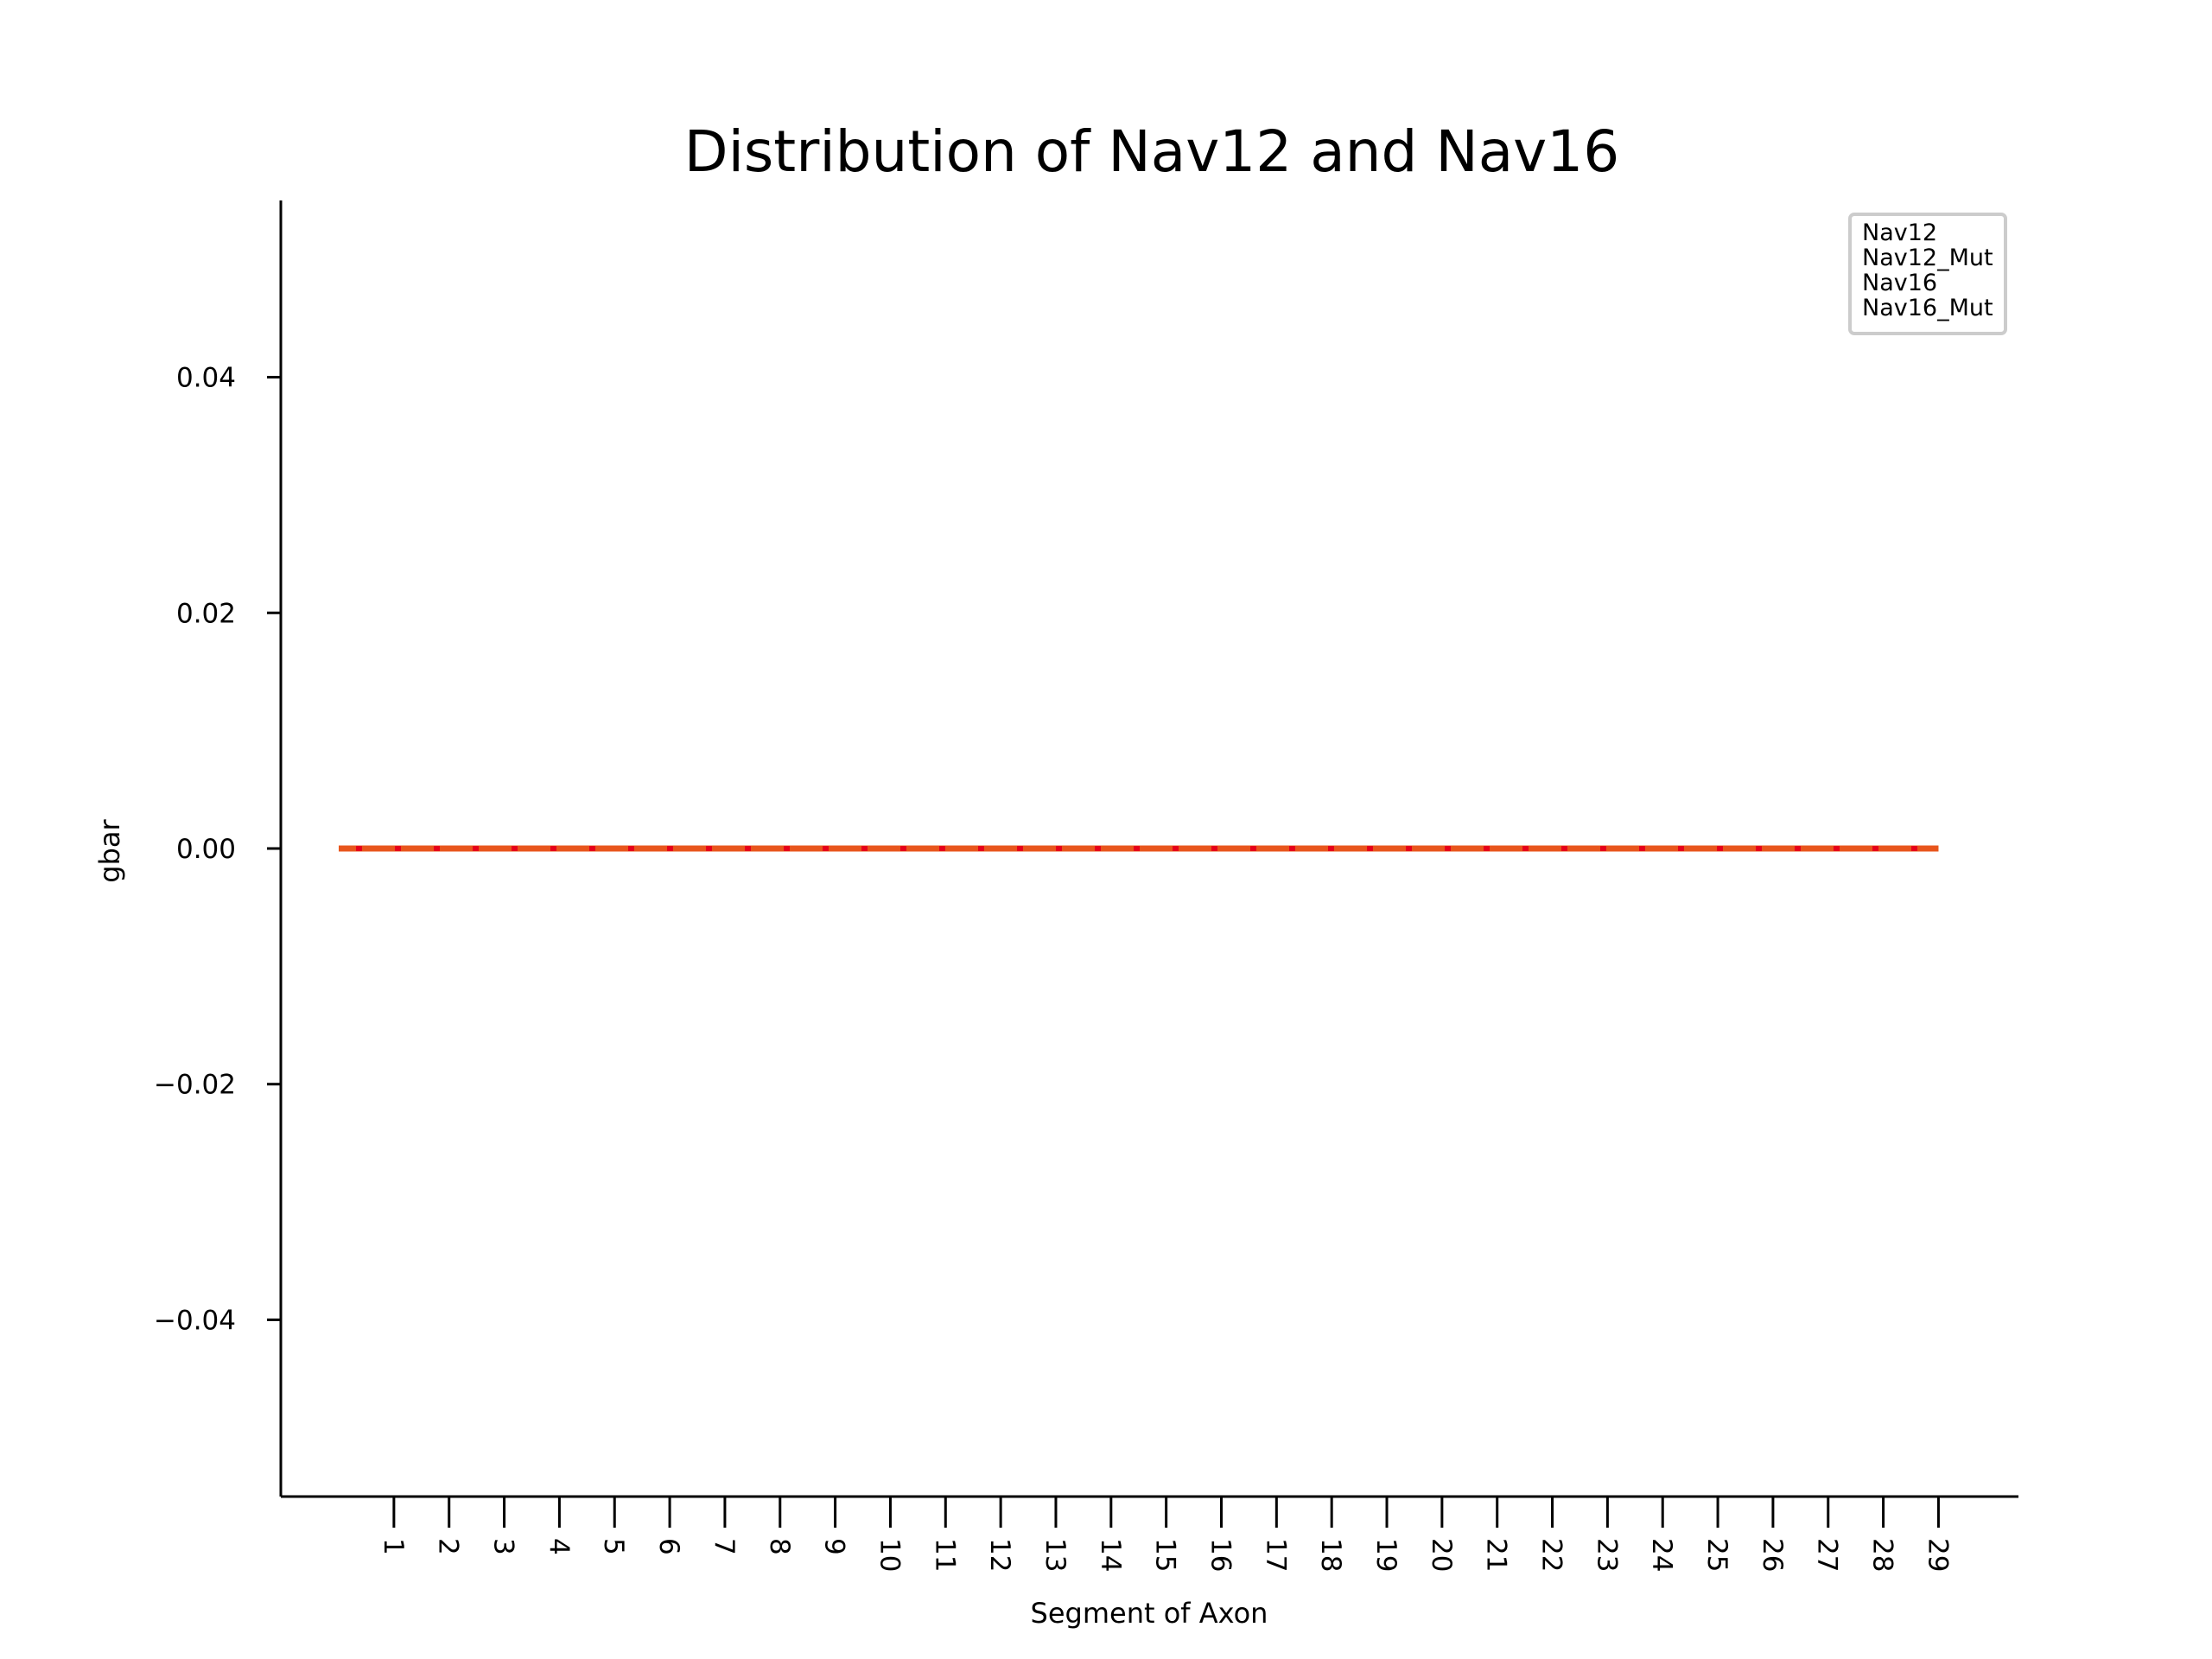 The width and height of the screenshot is (2212, 1659). What do you see at coordinates (944, 1555) in the screenshot?
I see `x-tick-label: 11` at bounding box center [944, 1555].